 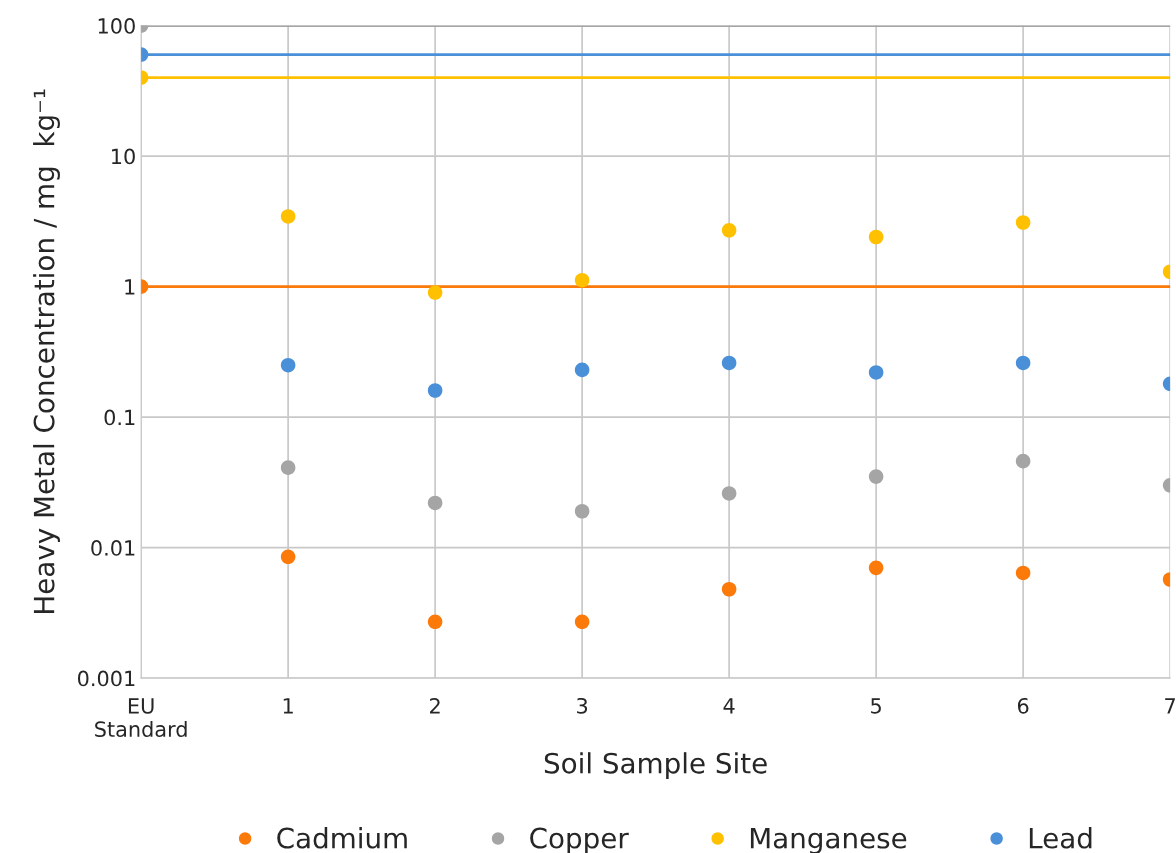 What do you see at coordinates (141, 718) in the screenshot?
I see `x-tick-label: EU Standard` at bounding box center [141, 718].